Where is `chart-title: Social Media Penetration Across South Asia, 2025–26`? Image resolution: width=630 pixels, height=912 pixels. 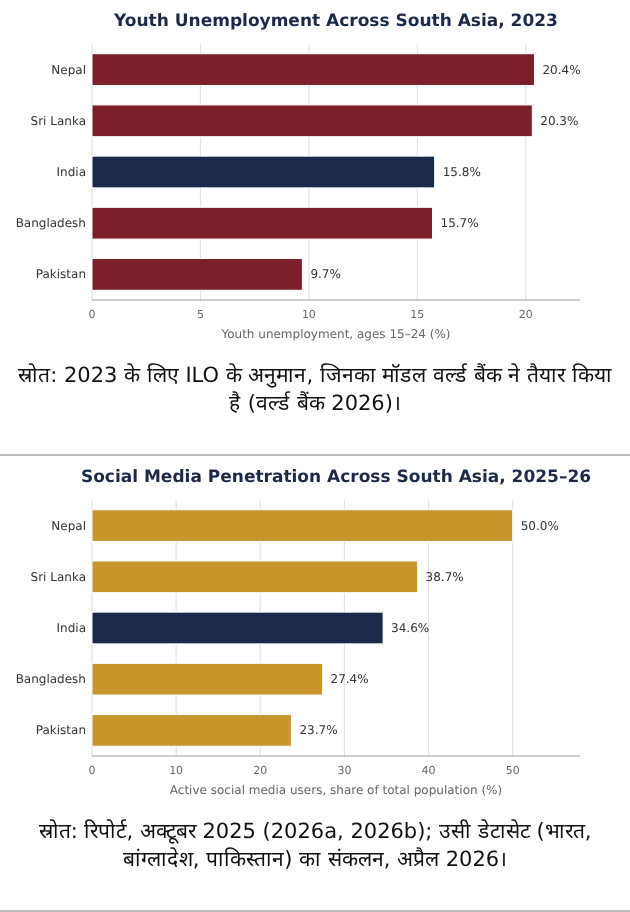 chart-title: Social Media Penetration Across South Asia, 2025–26 is located at coordinates (336, 478).